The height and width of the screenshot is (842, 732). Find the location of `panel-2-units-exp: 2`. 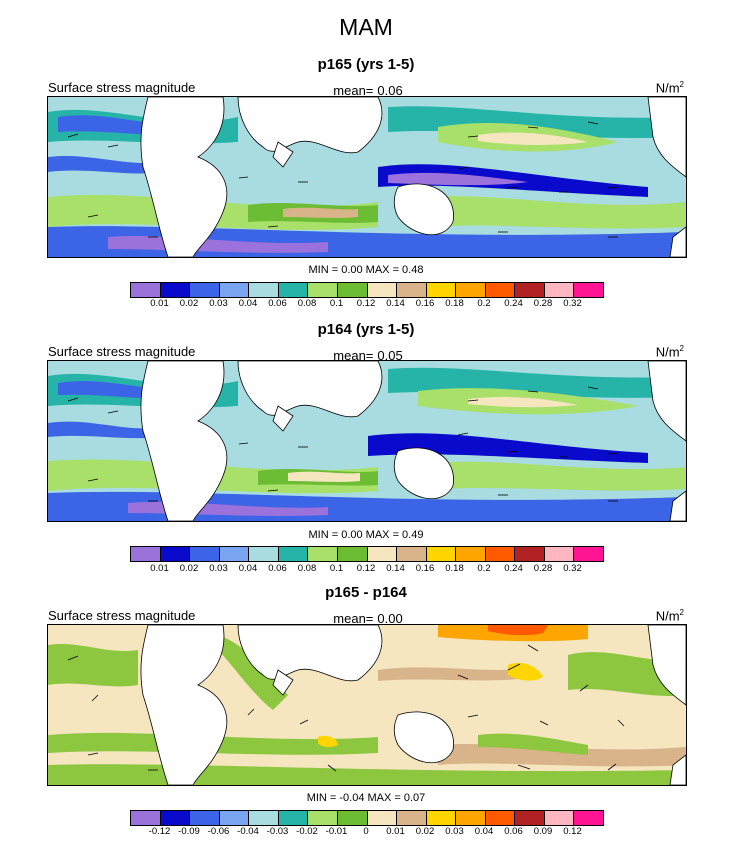

panel-2-units-exp: 2 is located at coordinates (681, 348).